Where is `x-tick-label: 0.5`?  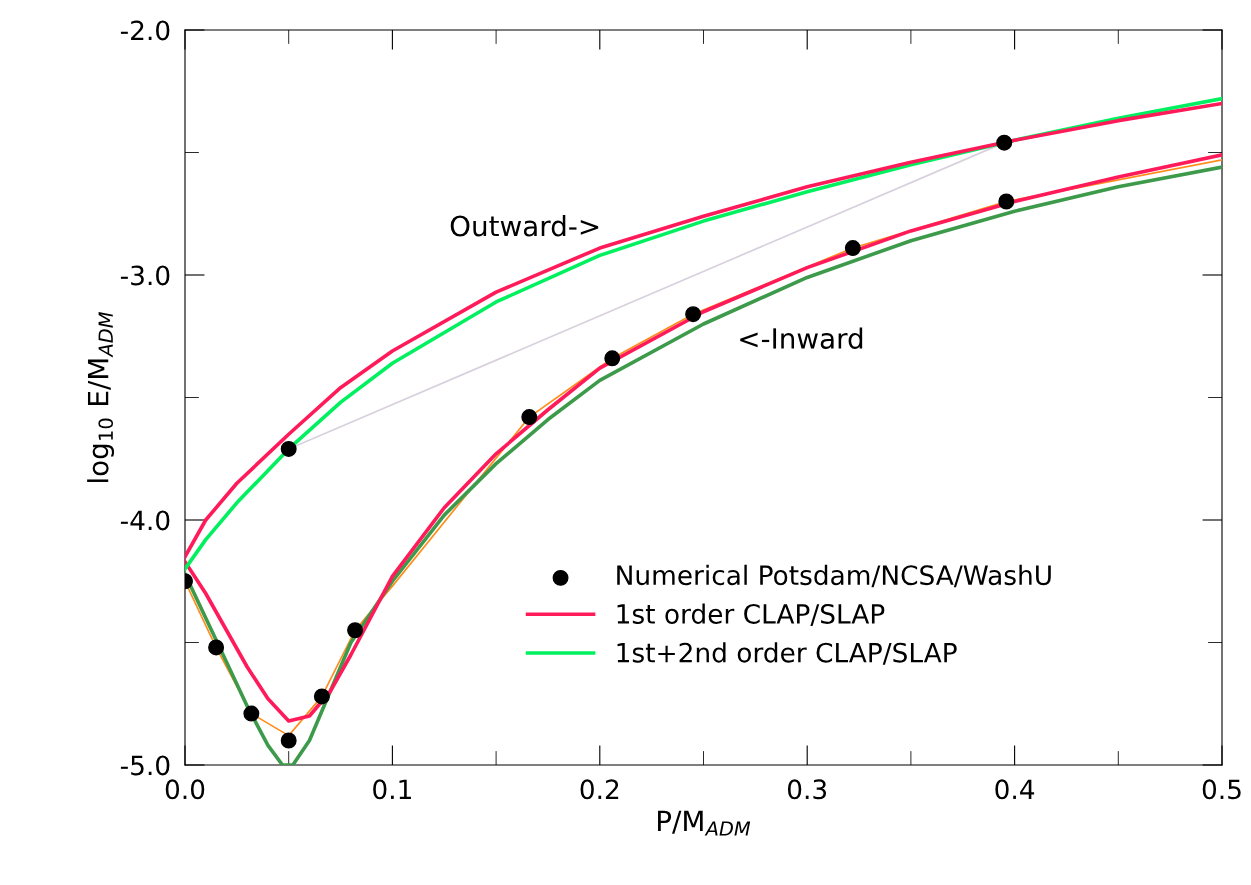
x-tick-label: 0.5 is located at coordinates (1221, 789).